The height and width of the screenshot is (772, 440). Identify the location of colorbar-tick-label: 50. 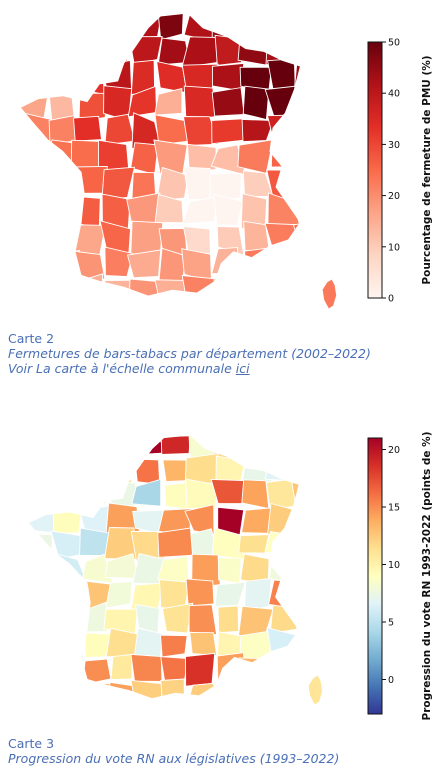
(394, 43).